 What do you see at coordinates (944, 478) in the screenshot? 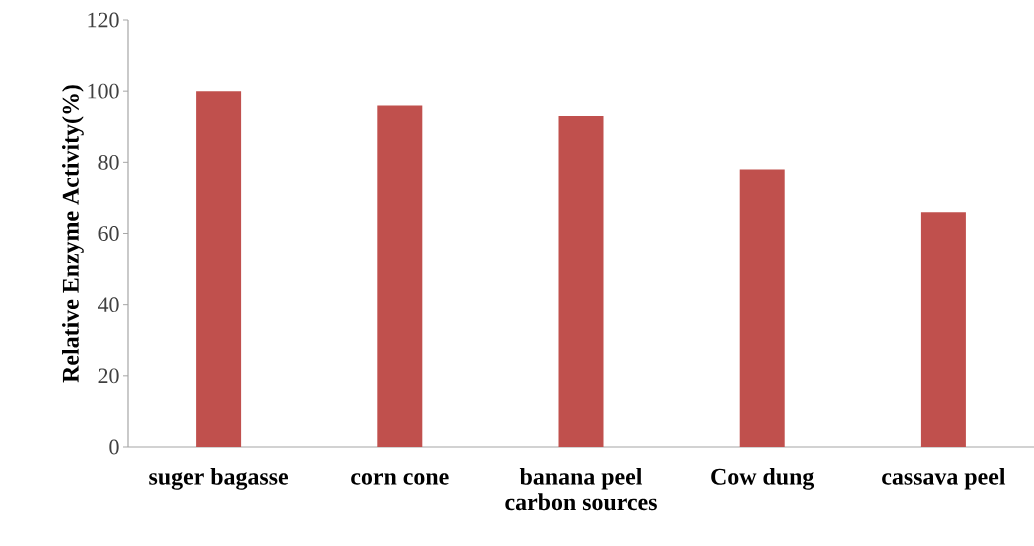
I see `x-tick-label: cassava peel` at bounding box center [944, 478].